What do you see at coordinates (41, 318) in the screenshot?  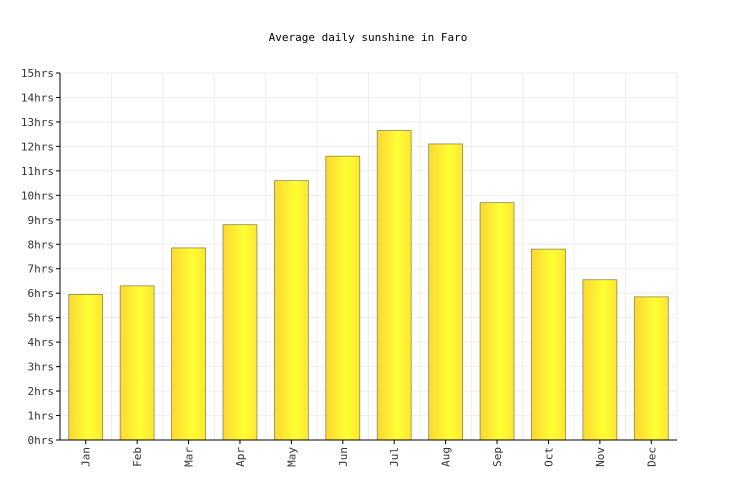 I see `y-tick-label: 5hrs` at bounding box center [41, 318].